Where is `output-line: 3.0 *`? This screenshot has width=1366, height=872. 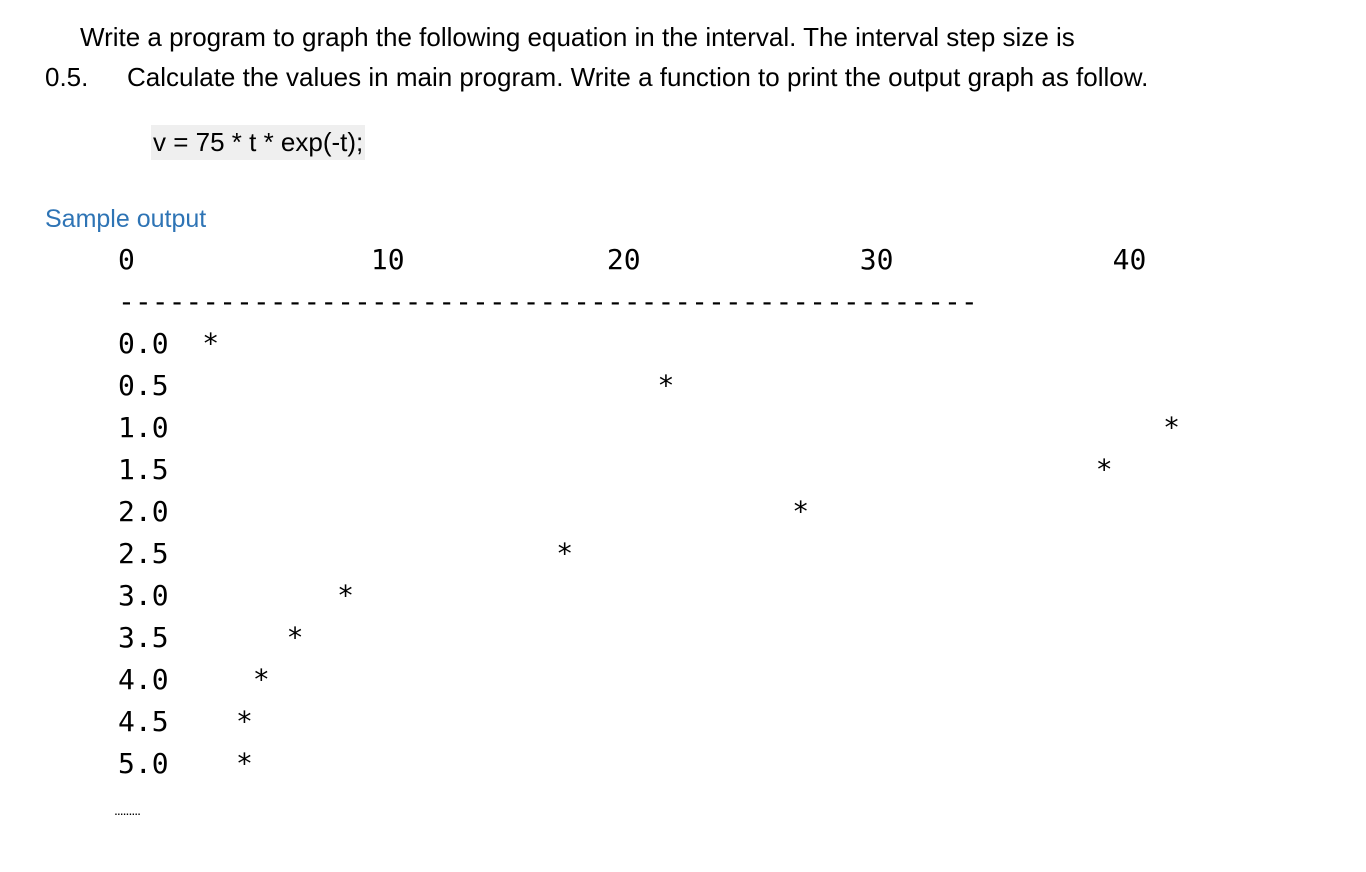 output-line: 3.0 * is located at coordinates (236, 595).